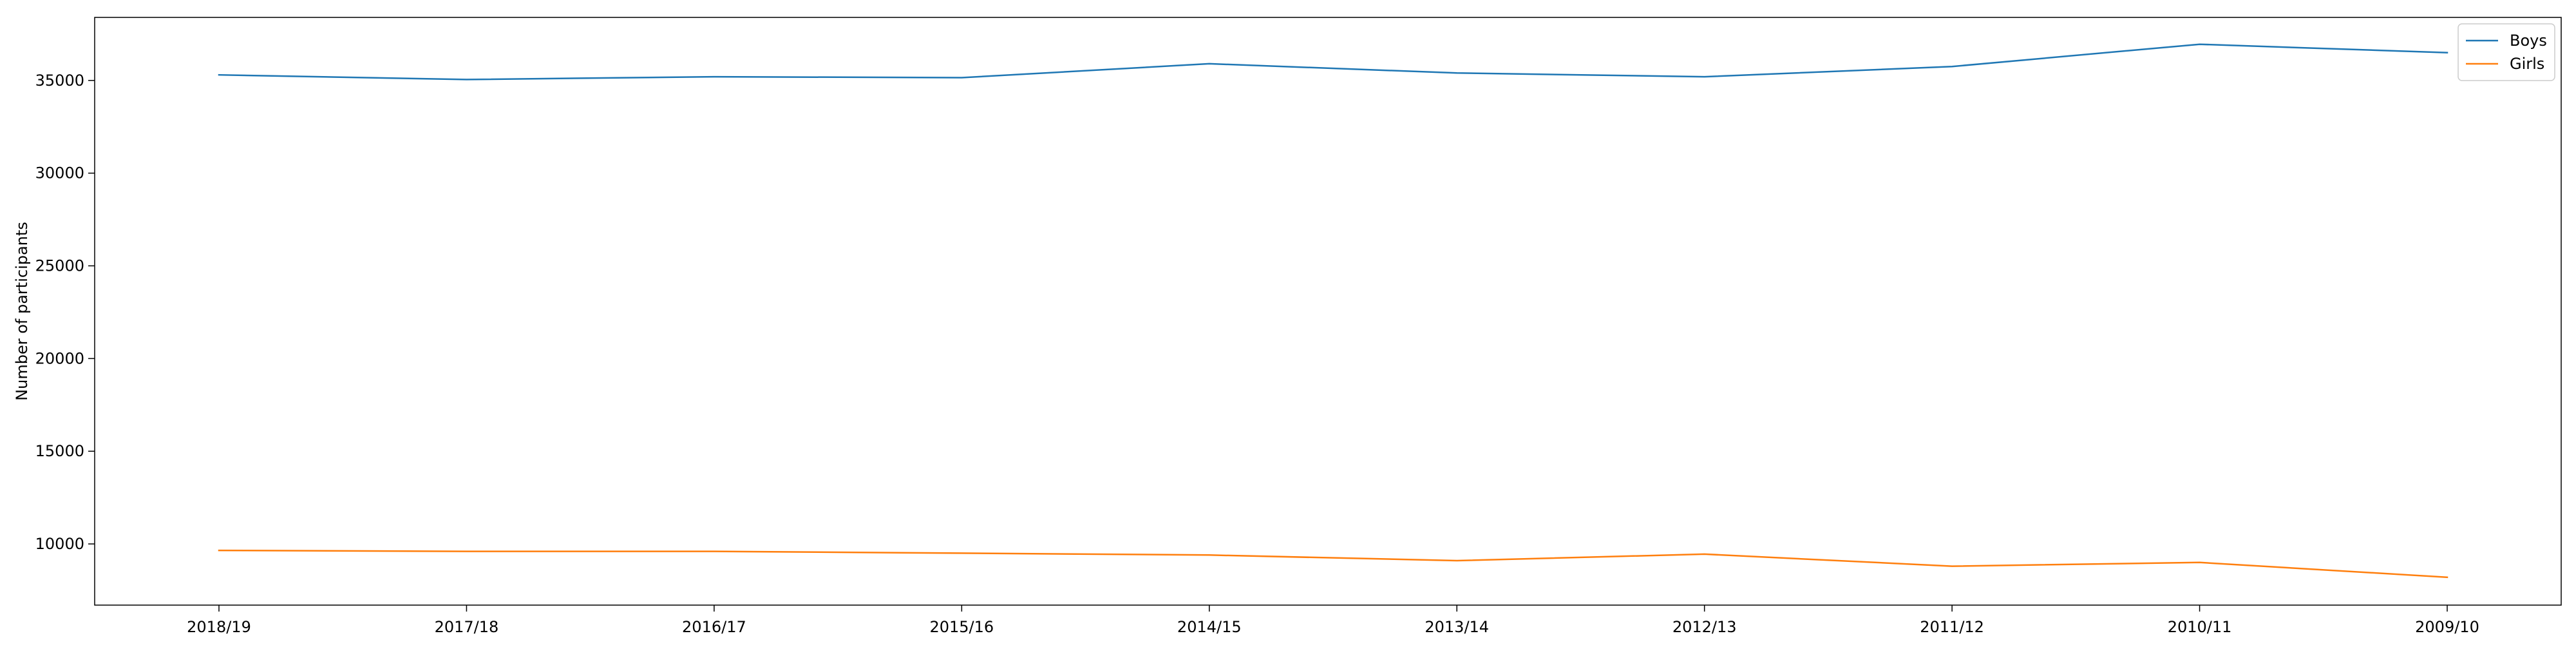  I want to click on legend-label-girls: Girls, so click(2527, 64).